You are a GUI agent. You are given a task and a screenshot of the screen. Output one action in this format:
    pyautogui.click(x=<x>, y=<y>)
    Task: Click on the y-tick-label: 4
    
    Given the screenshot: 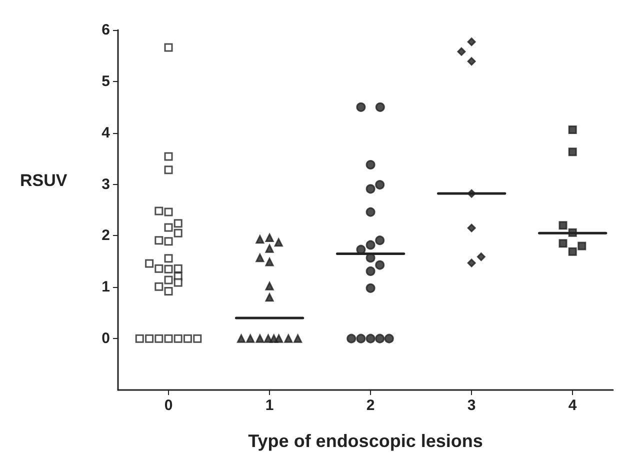 What is the action you would take?
    pyautogui.click(x=106, y=133)
    